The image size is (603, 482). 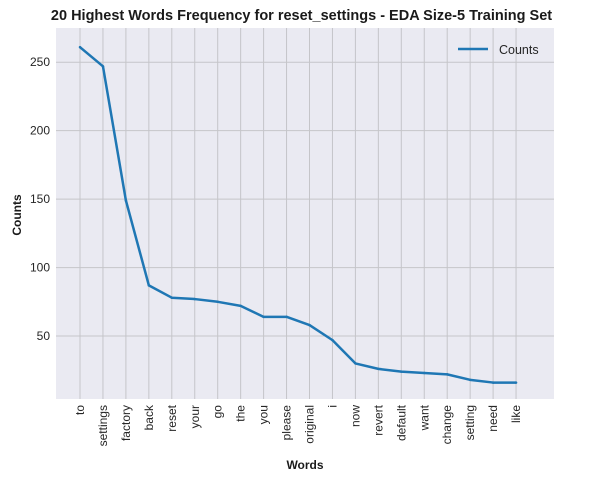 I want to click on y-tick-label: 50, so click(x=44, y=336).